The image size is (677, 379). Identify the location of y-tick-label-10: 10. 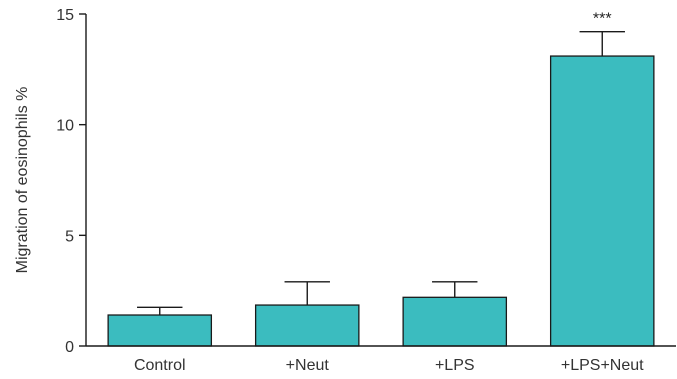
(65, 126).